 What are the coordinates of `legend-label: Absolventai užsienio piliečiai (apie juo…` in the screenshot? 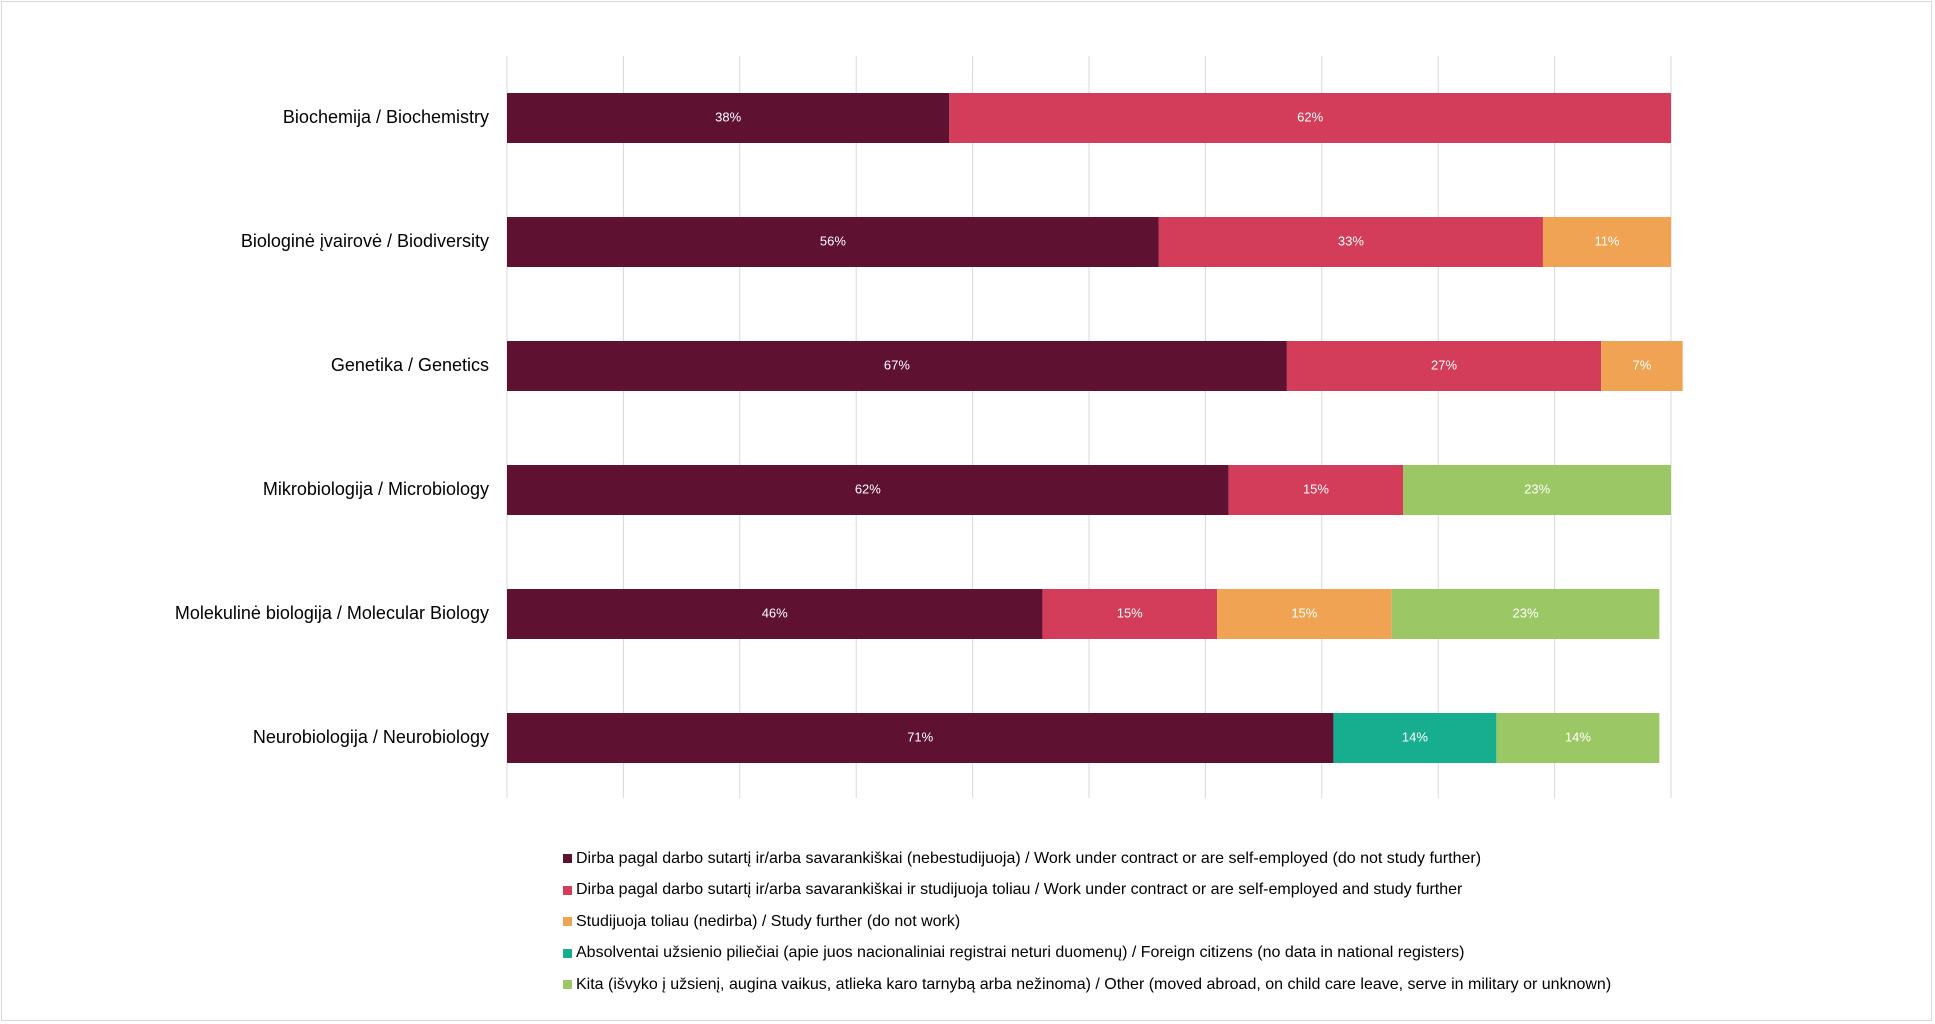 It's located at (1020, 953).